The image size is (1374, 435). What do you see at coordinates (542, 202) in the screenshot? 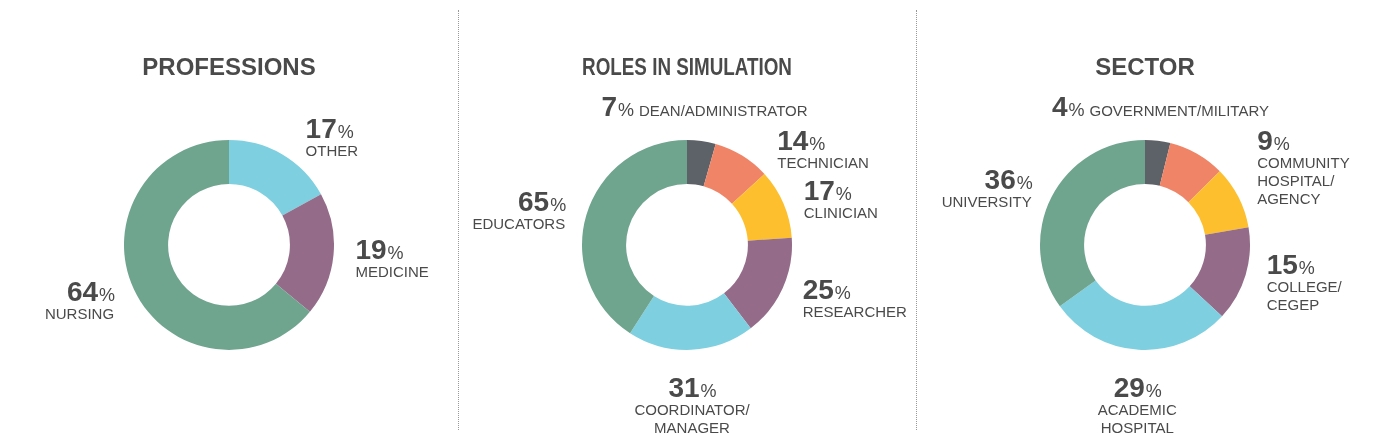
I see `data-label: 65%` at bounding box center [542, 202].